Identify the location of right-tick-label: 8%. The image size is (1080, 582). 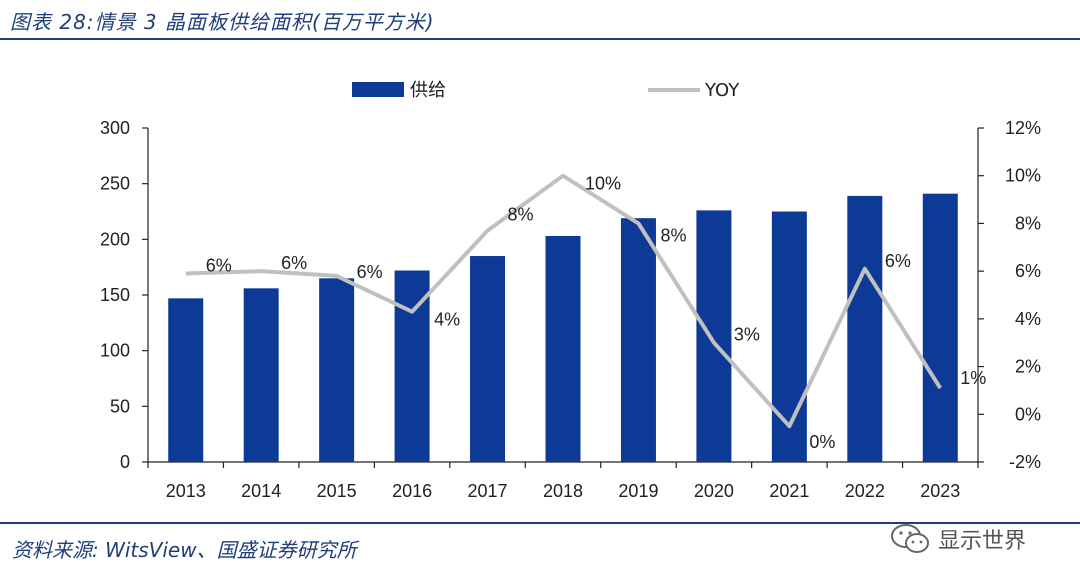
(1028, 223).